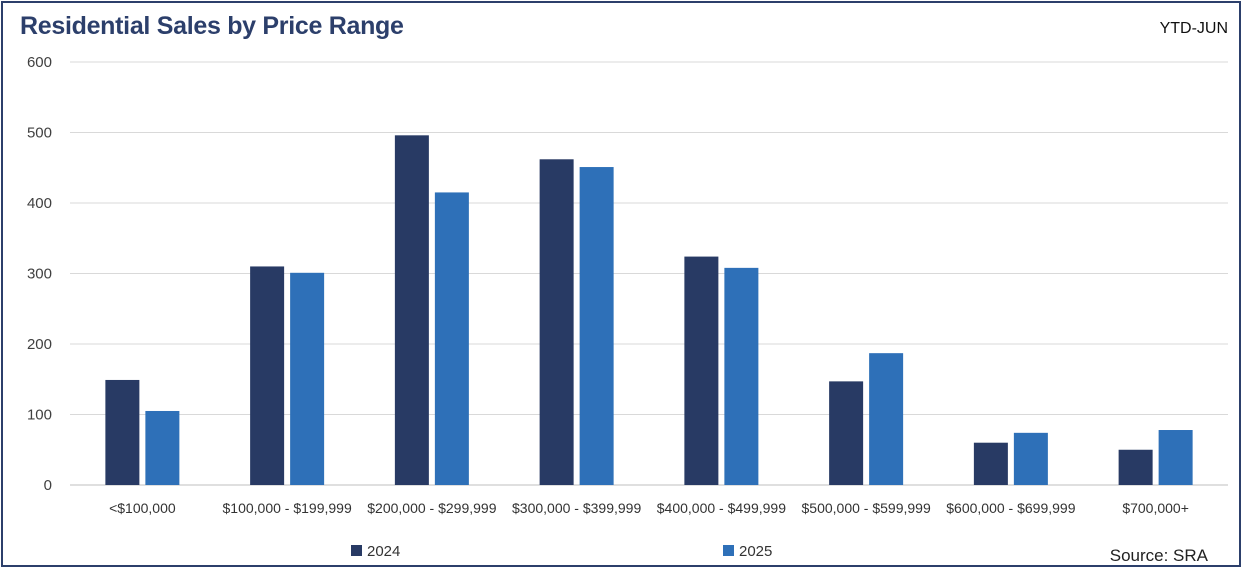  What do you see at coordinates (431, 508) in the screenshot?
I see `x-tick-label: $200,000 - $299,999` at bounding box center [431, 508].